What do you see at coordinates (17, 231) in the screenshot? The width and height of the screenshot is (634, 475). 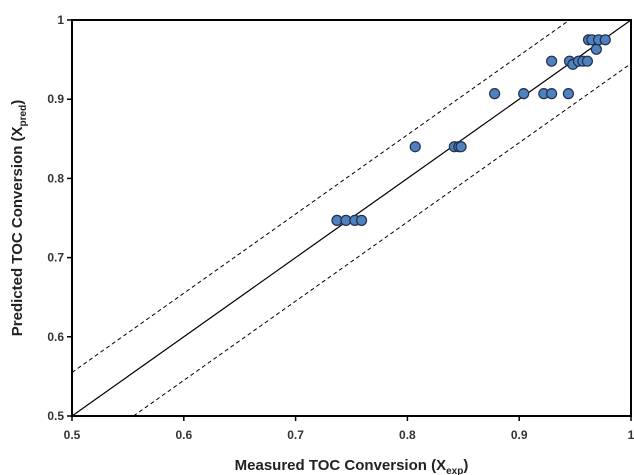 I see `y-axis-title-main: Predicted TOC Conversion (X` at bounding box center [17, 231].